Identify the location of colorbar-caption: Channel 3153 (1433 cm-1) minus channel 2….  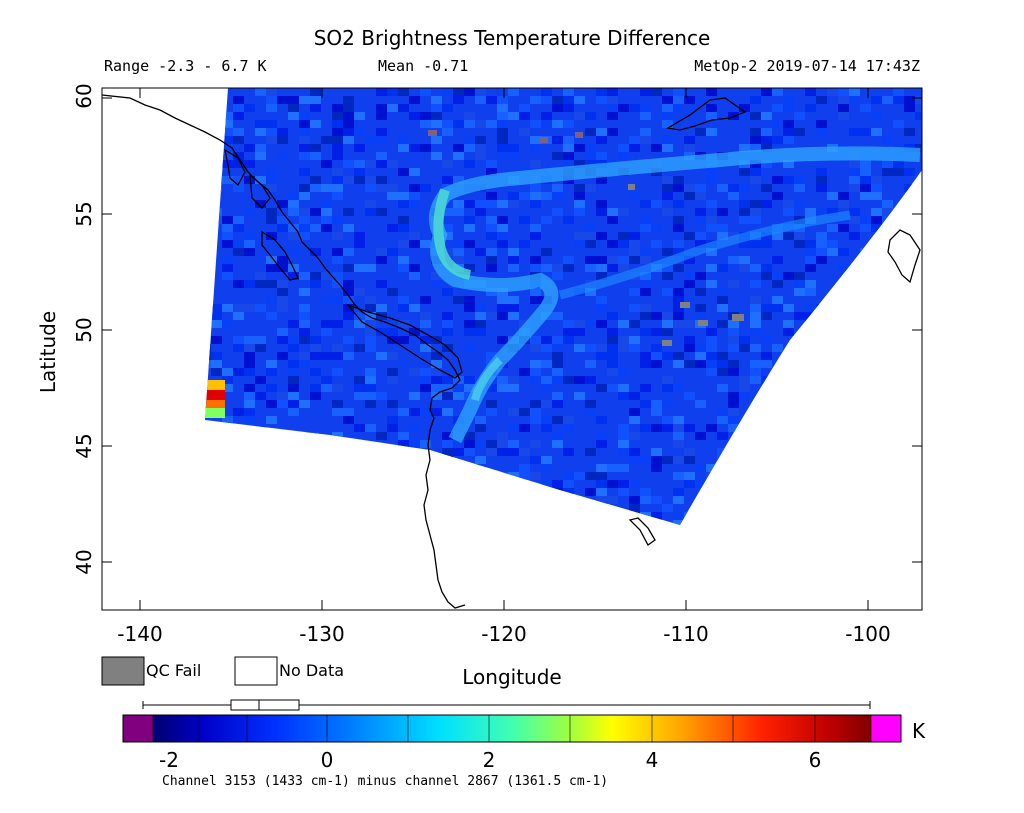
(385, 781).